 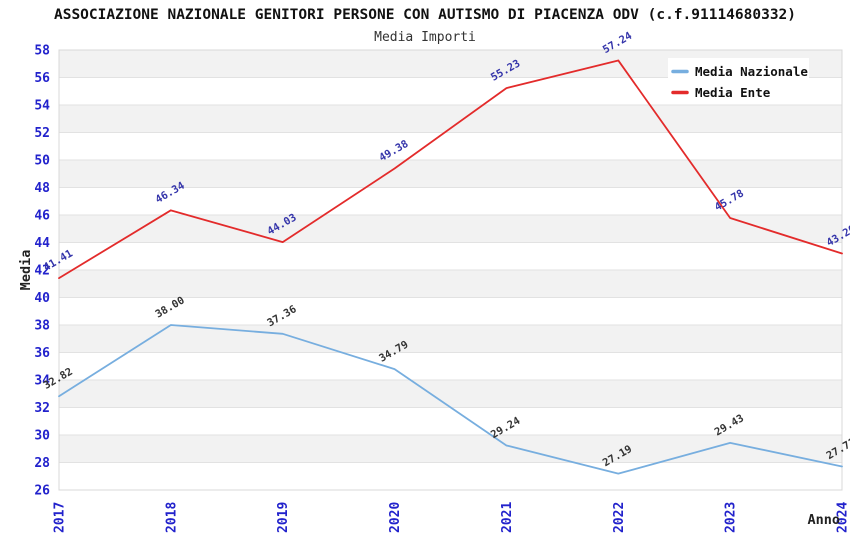 What do you see at coordinates (619, 517) in the screenshot?
I see `x-tick-label: 2022` at bounding box center [619, 517].